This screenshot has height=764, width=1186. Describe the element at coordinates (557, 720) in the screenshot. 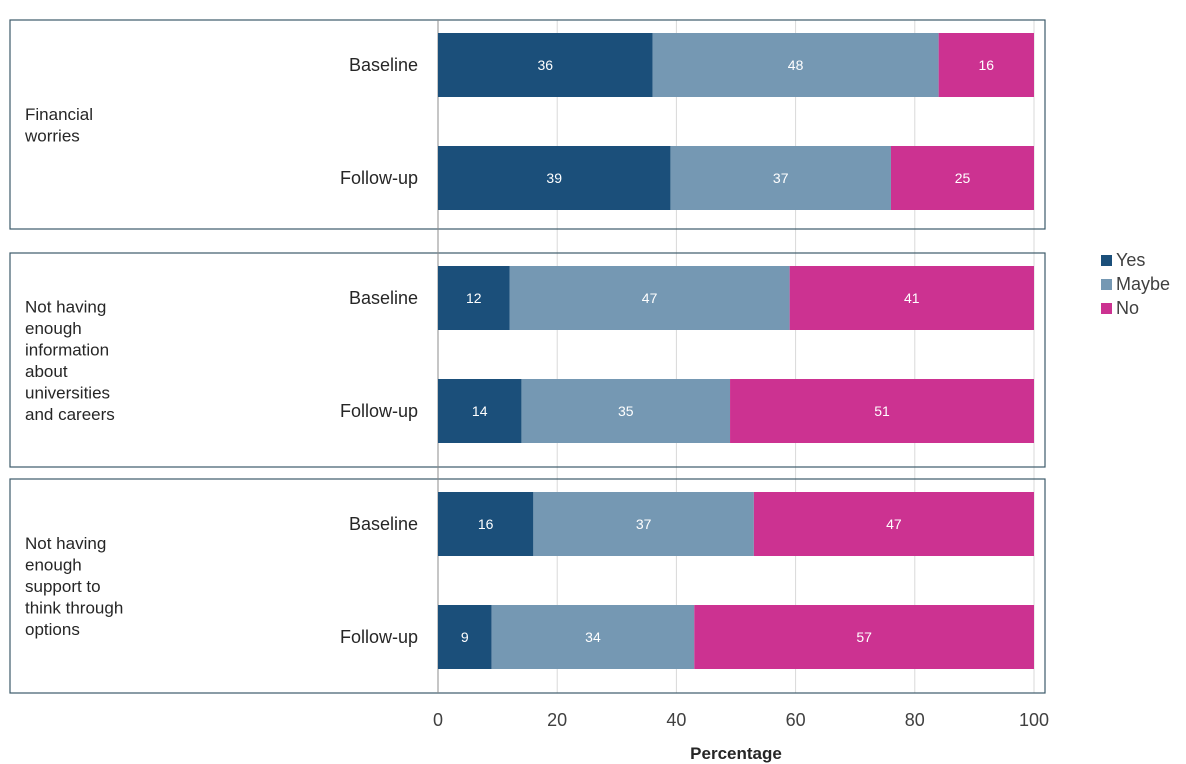

I see `x-tick-label: 20` at that location.